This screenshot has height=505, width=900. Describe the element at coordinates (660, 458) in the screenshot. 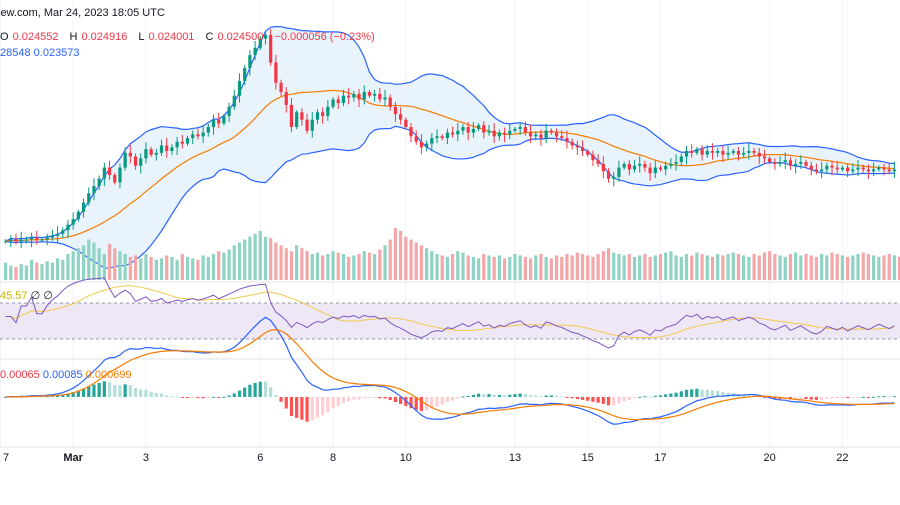

I see `x-tick-label: 17` at that location.